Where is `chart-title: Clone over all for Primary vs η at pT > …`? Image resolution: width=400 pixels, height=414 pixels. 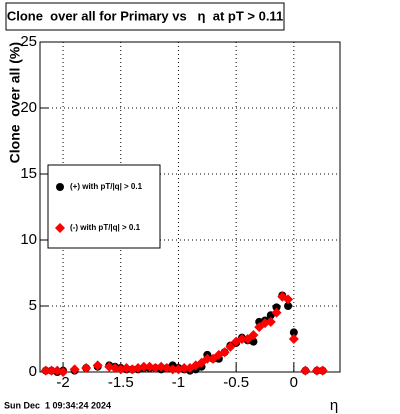 chart-title: Clone over all for Primary vs η at pT > … is located at coordinates (145, 15).